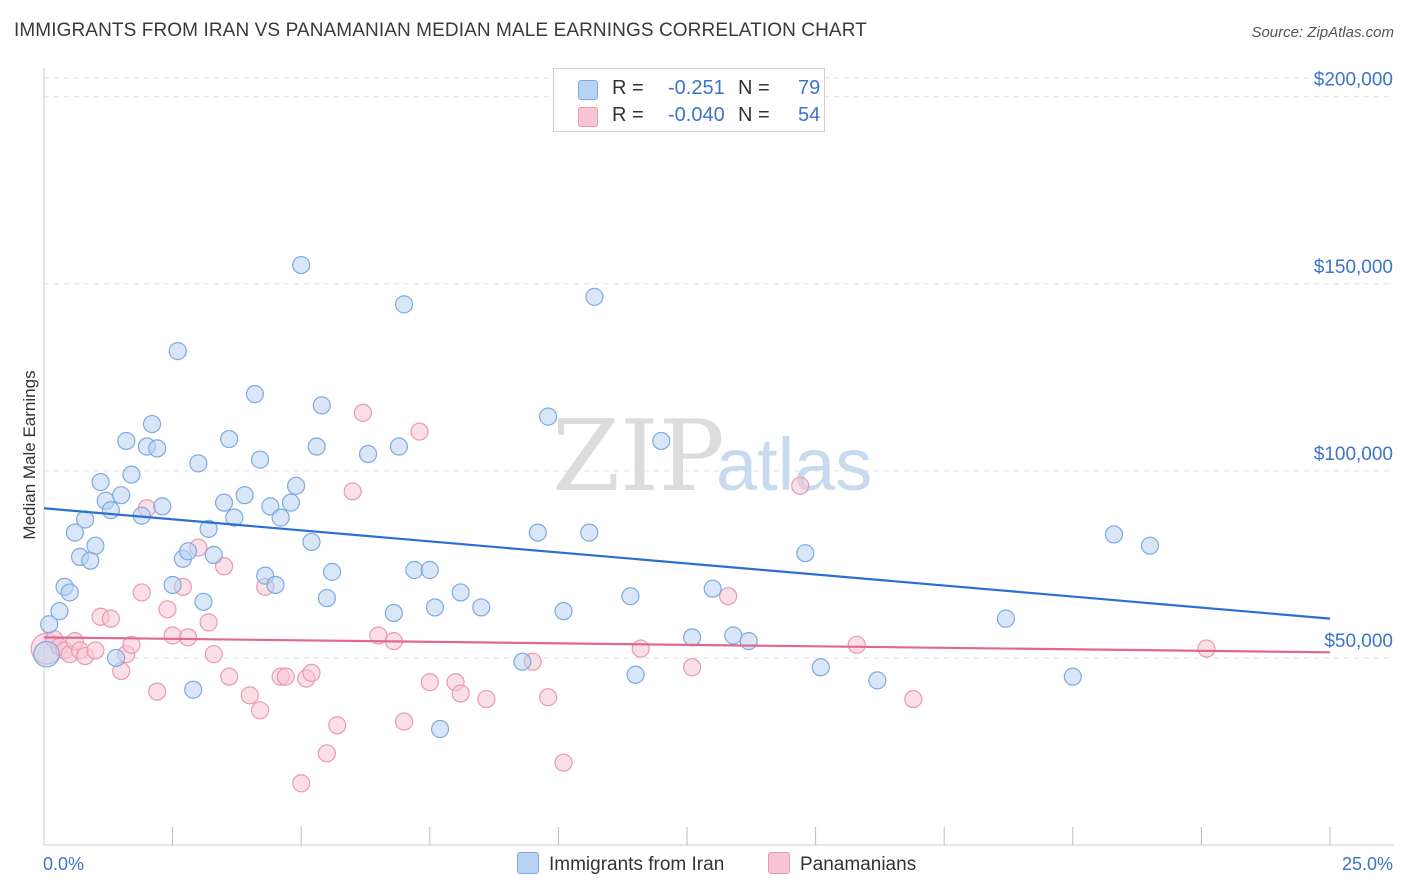 The image size is (1406, 892). I want to click on bottom-legend-label-panamanians: Panamanians, so click(858, 864).